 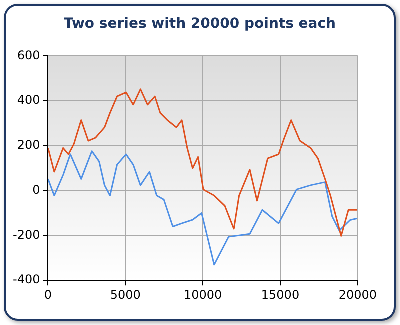 What do you see at coordinates (28, 100) in the screenshot?
I see `y-tick-label: 400` at bounding box center [28, 100].